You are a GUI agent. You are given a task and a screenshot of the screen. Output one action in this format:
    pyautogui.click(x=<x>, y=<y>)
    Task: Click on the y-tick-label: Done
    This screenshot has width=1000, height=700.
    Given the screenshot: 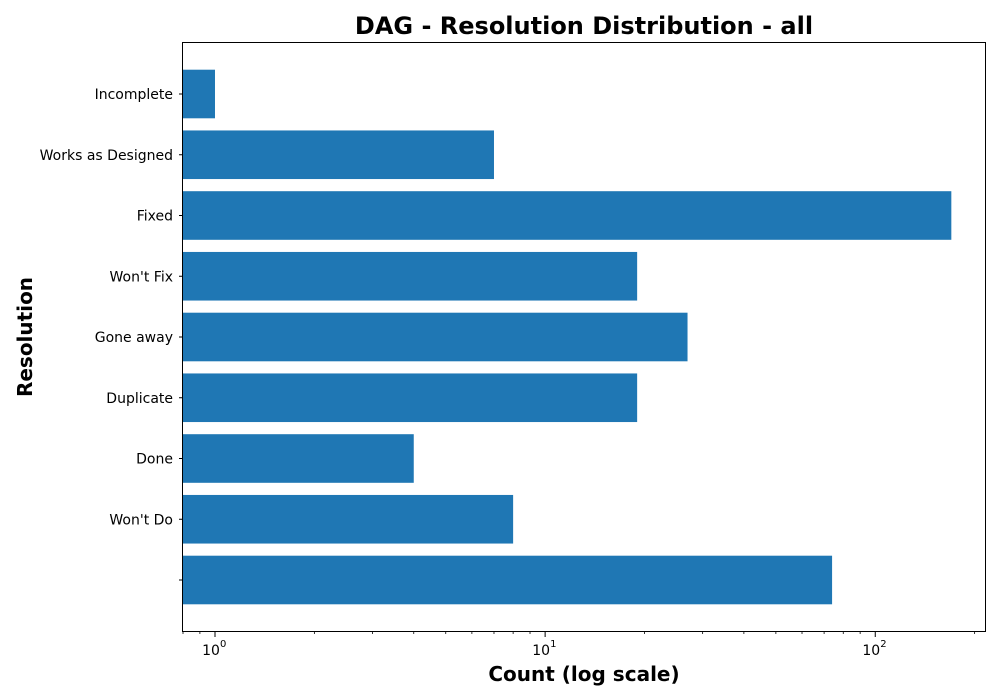 What is the action you would take?
    pyautogui.click(x=154, y=460)
    